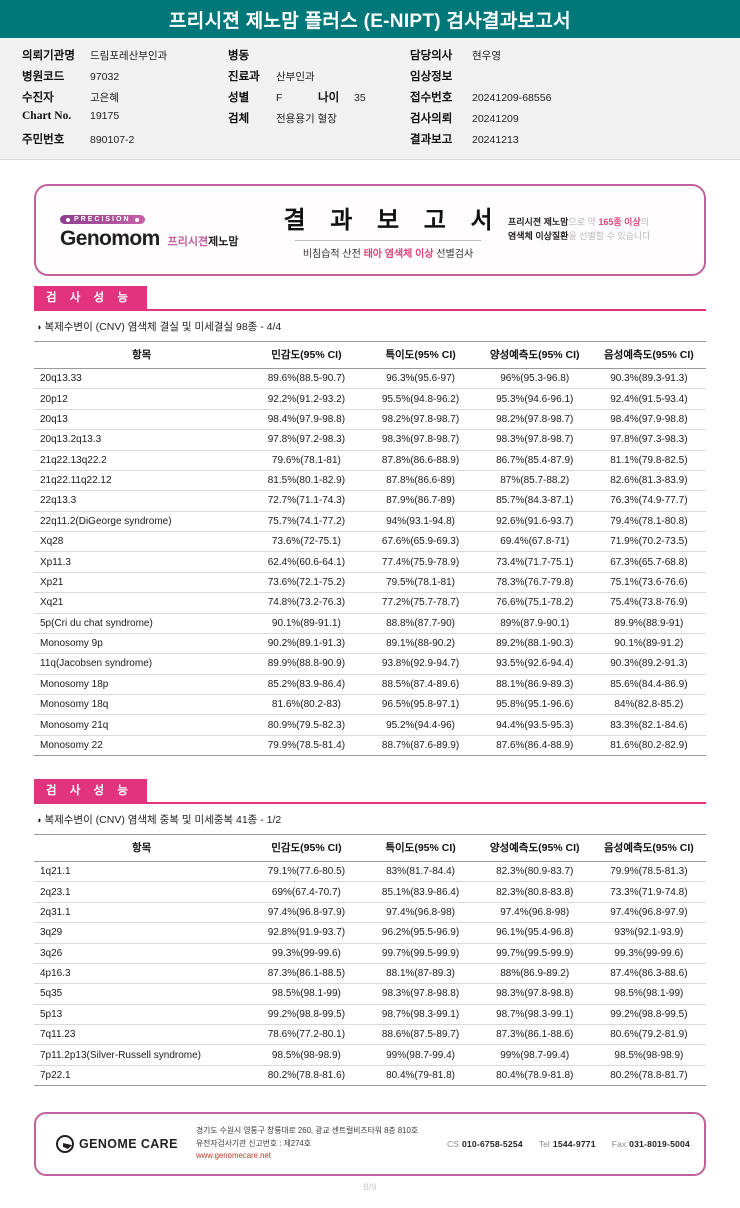 The height and width of the screenshot is (1208, 740). Describe the element at coordinates (306, 542) in the screenshot. I see `cell-value: 73.6%(72-75.1)` at that location.